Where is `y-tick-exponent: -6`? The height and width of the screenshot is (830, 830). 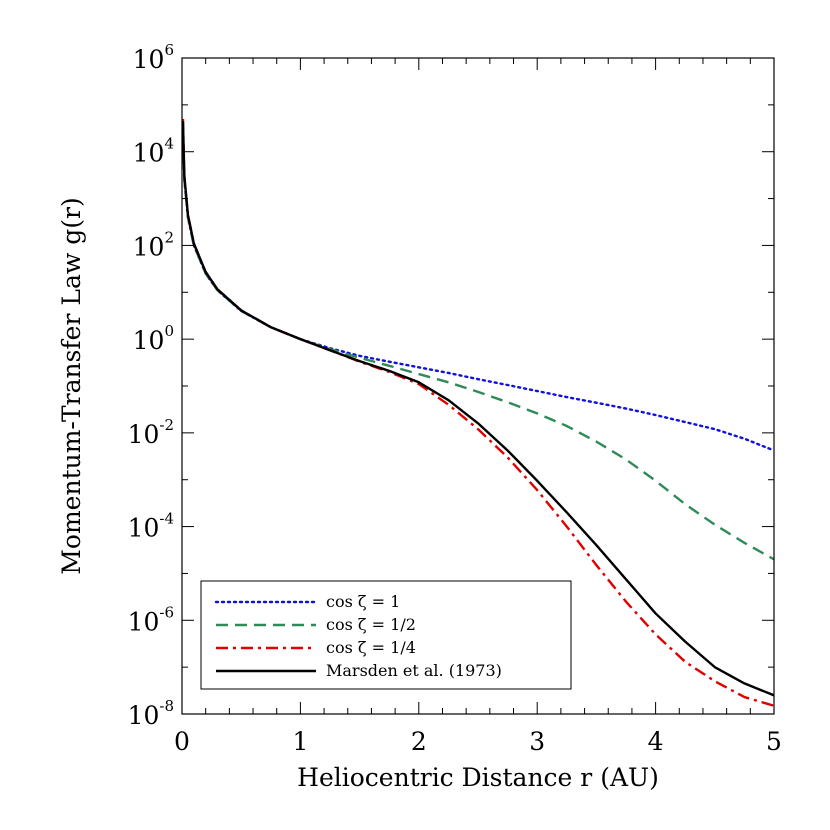
y-tick-exponent: -6 is located at coordinates (166, 612).